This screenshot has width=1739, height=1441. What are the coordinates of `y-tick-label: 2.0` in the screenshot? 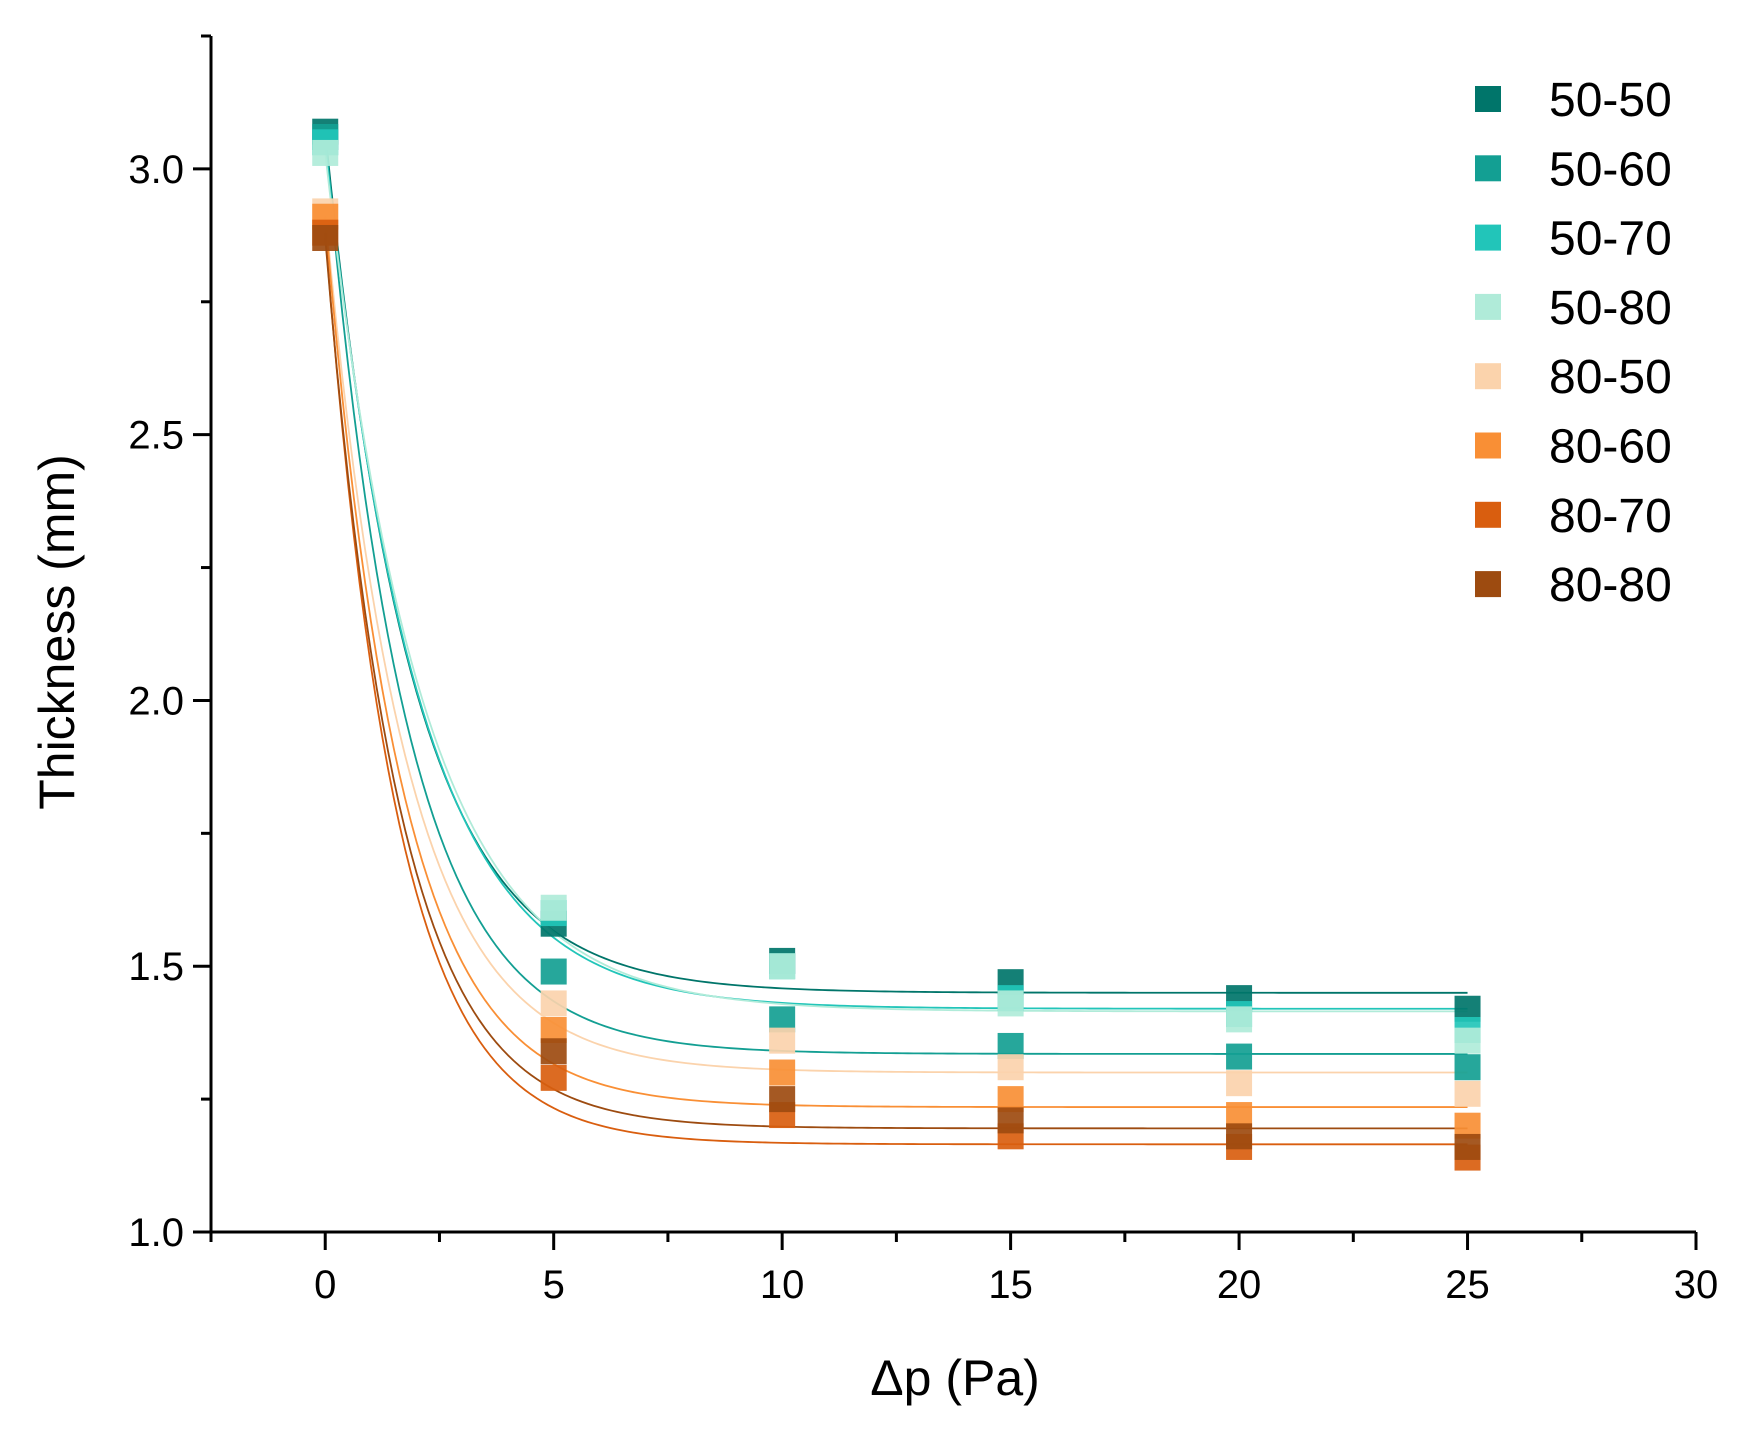 It's located at (156, 701).